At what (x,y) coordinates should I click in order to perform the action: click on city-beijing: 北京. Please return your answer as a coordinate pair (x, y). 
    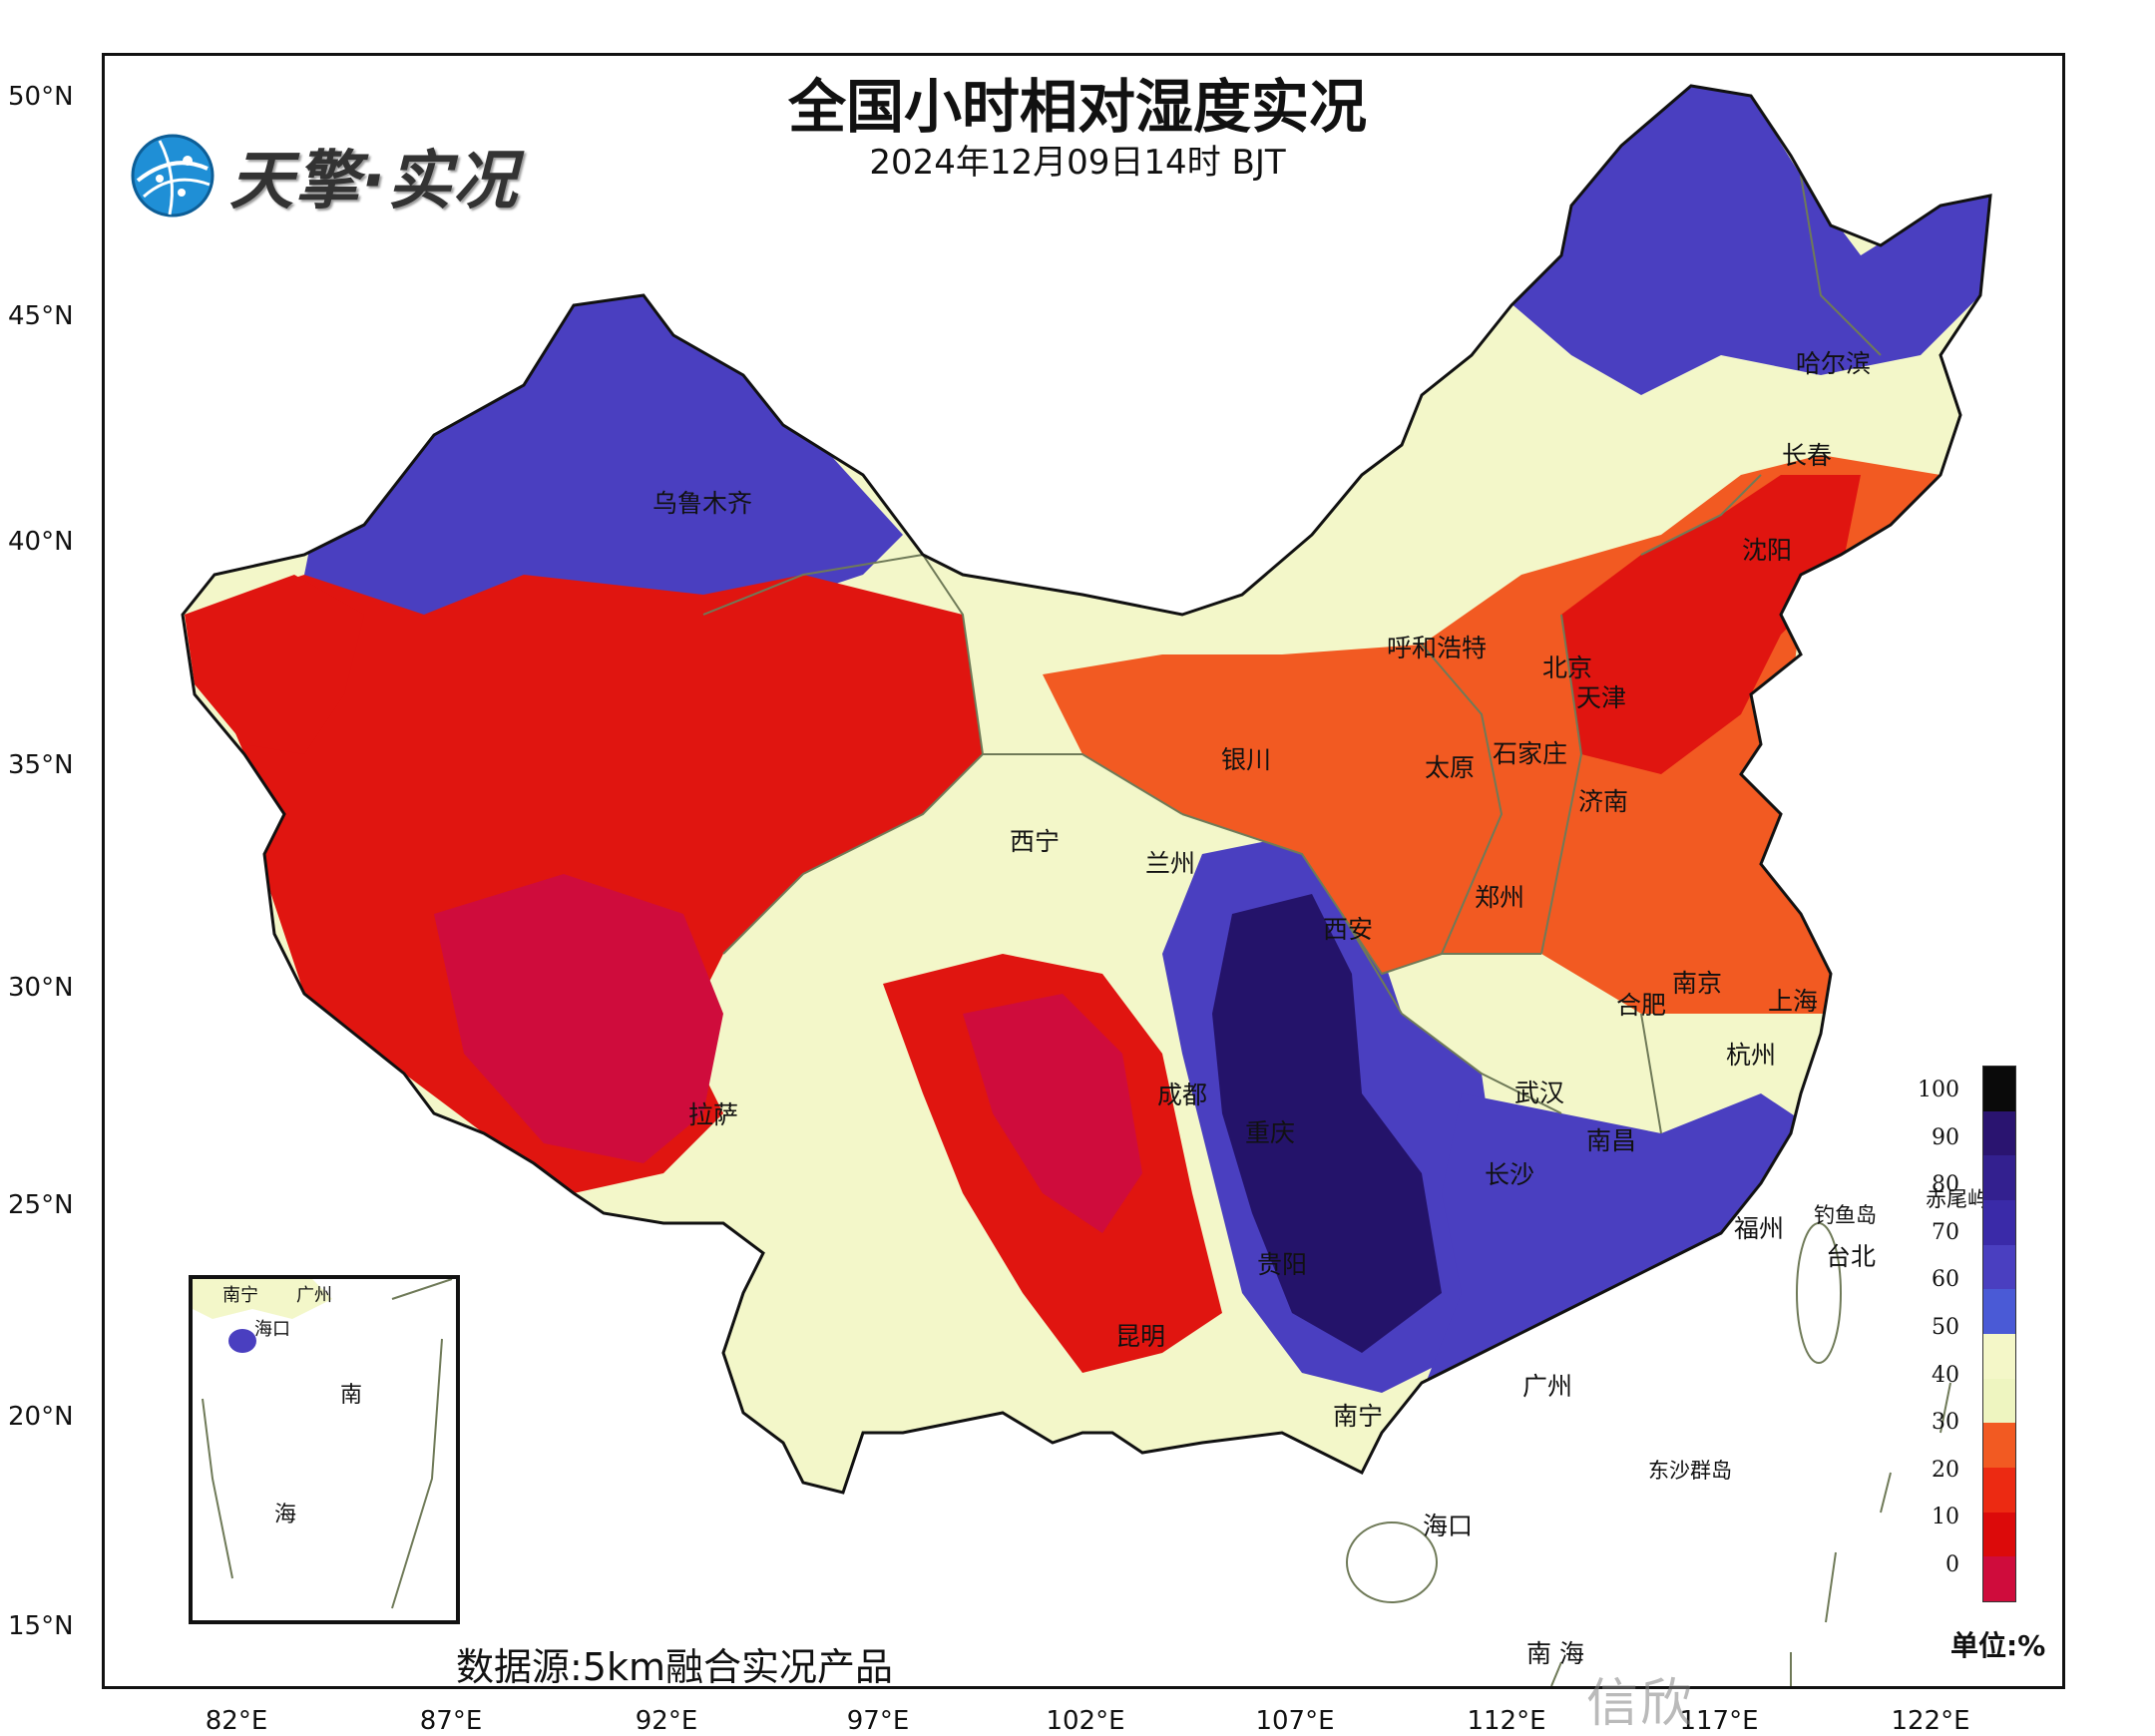
    Looking at the image, I should click on (1567, 667).